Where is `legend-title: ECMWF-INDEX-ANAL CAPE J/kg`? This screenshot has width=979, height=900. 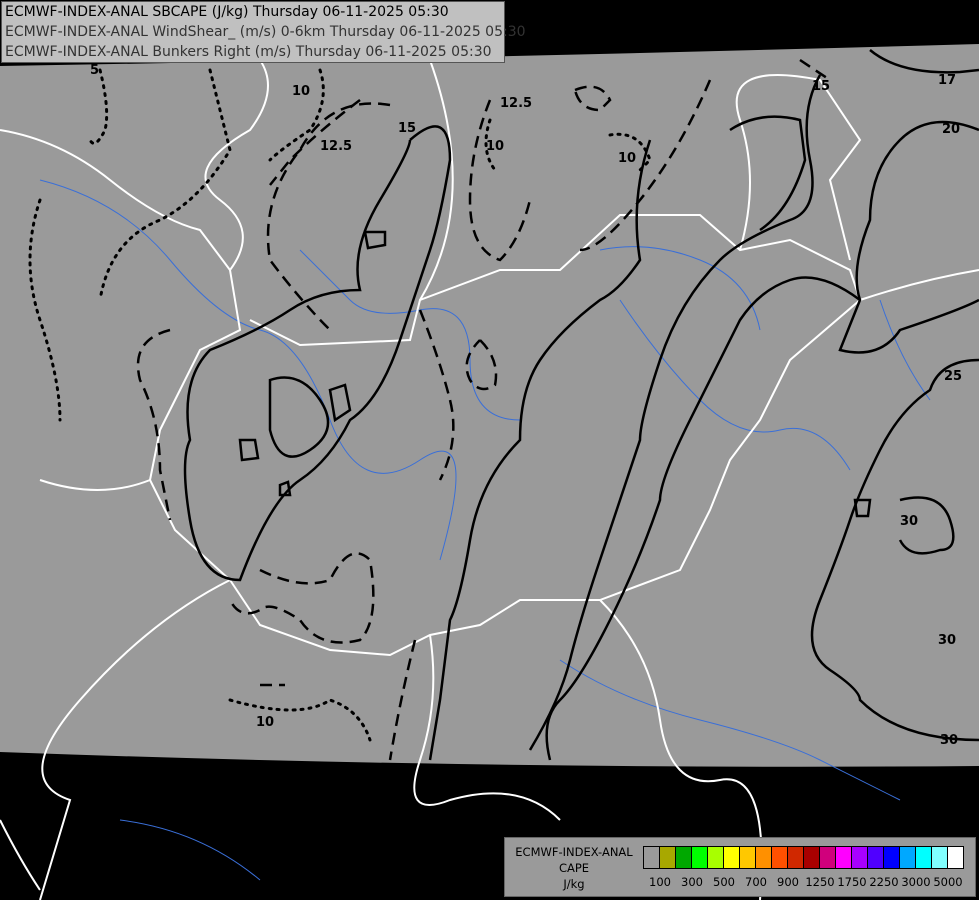
legend-title: ECMWF-INDEX-ANAL CAPE J/kg is located at coordinates (574, 868).